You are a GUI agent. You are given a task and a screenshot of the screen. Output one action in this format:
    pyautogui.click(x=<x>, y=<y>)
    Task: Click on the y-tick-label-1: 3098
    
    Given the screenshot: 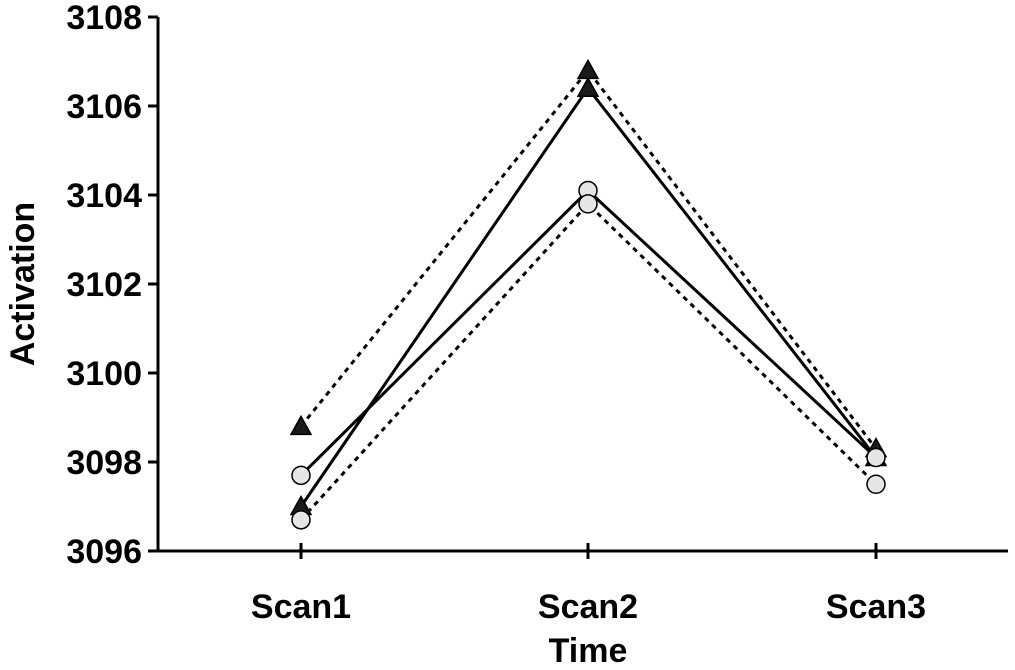 What is the action you would take?
    pyautogui.click(x=104, y=463)
    